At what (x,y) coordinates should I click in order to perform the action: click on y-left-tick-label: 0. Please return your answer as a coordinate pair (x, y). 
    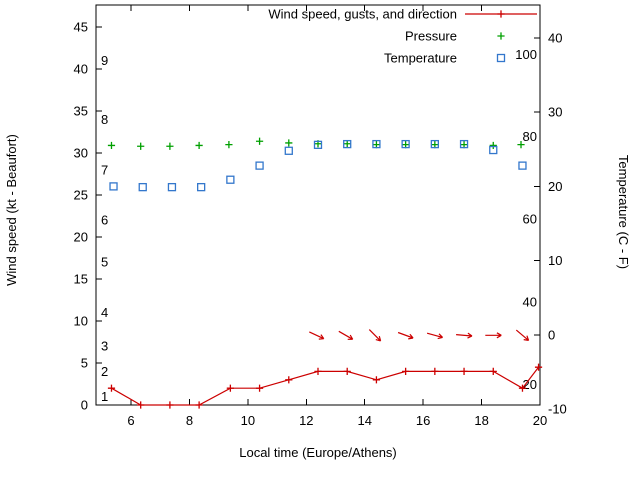
    Looking at the image, I should click on (84, 405).